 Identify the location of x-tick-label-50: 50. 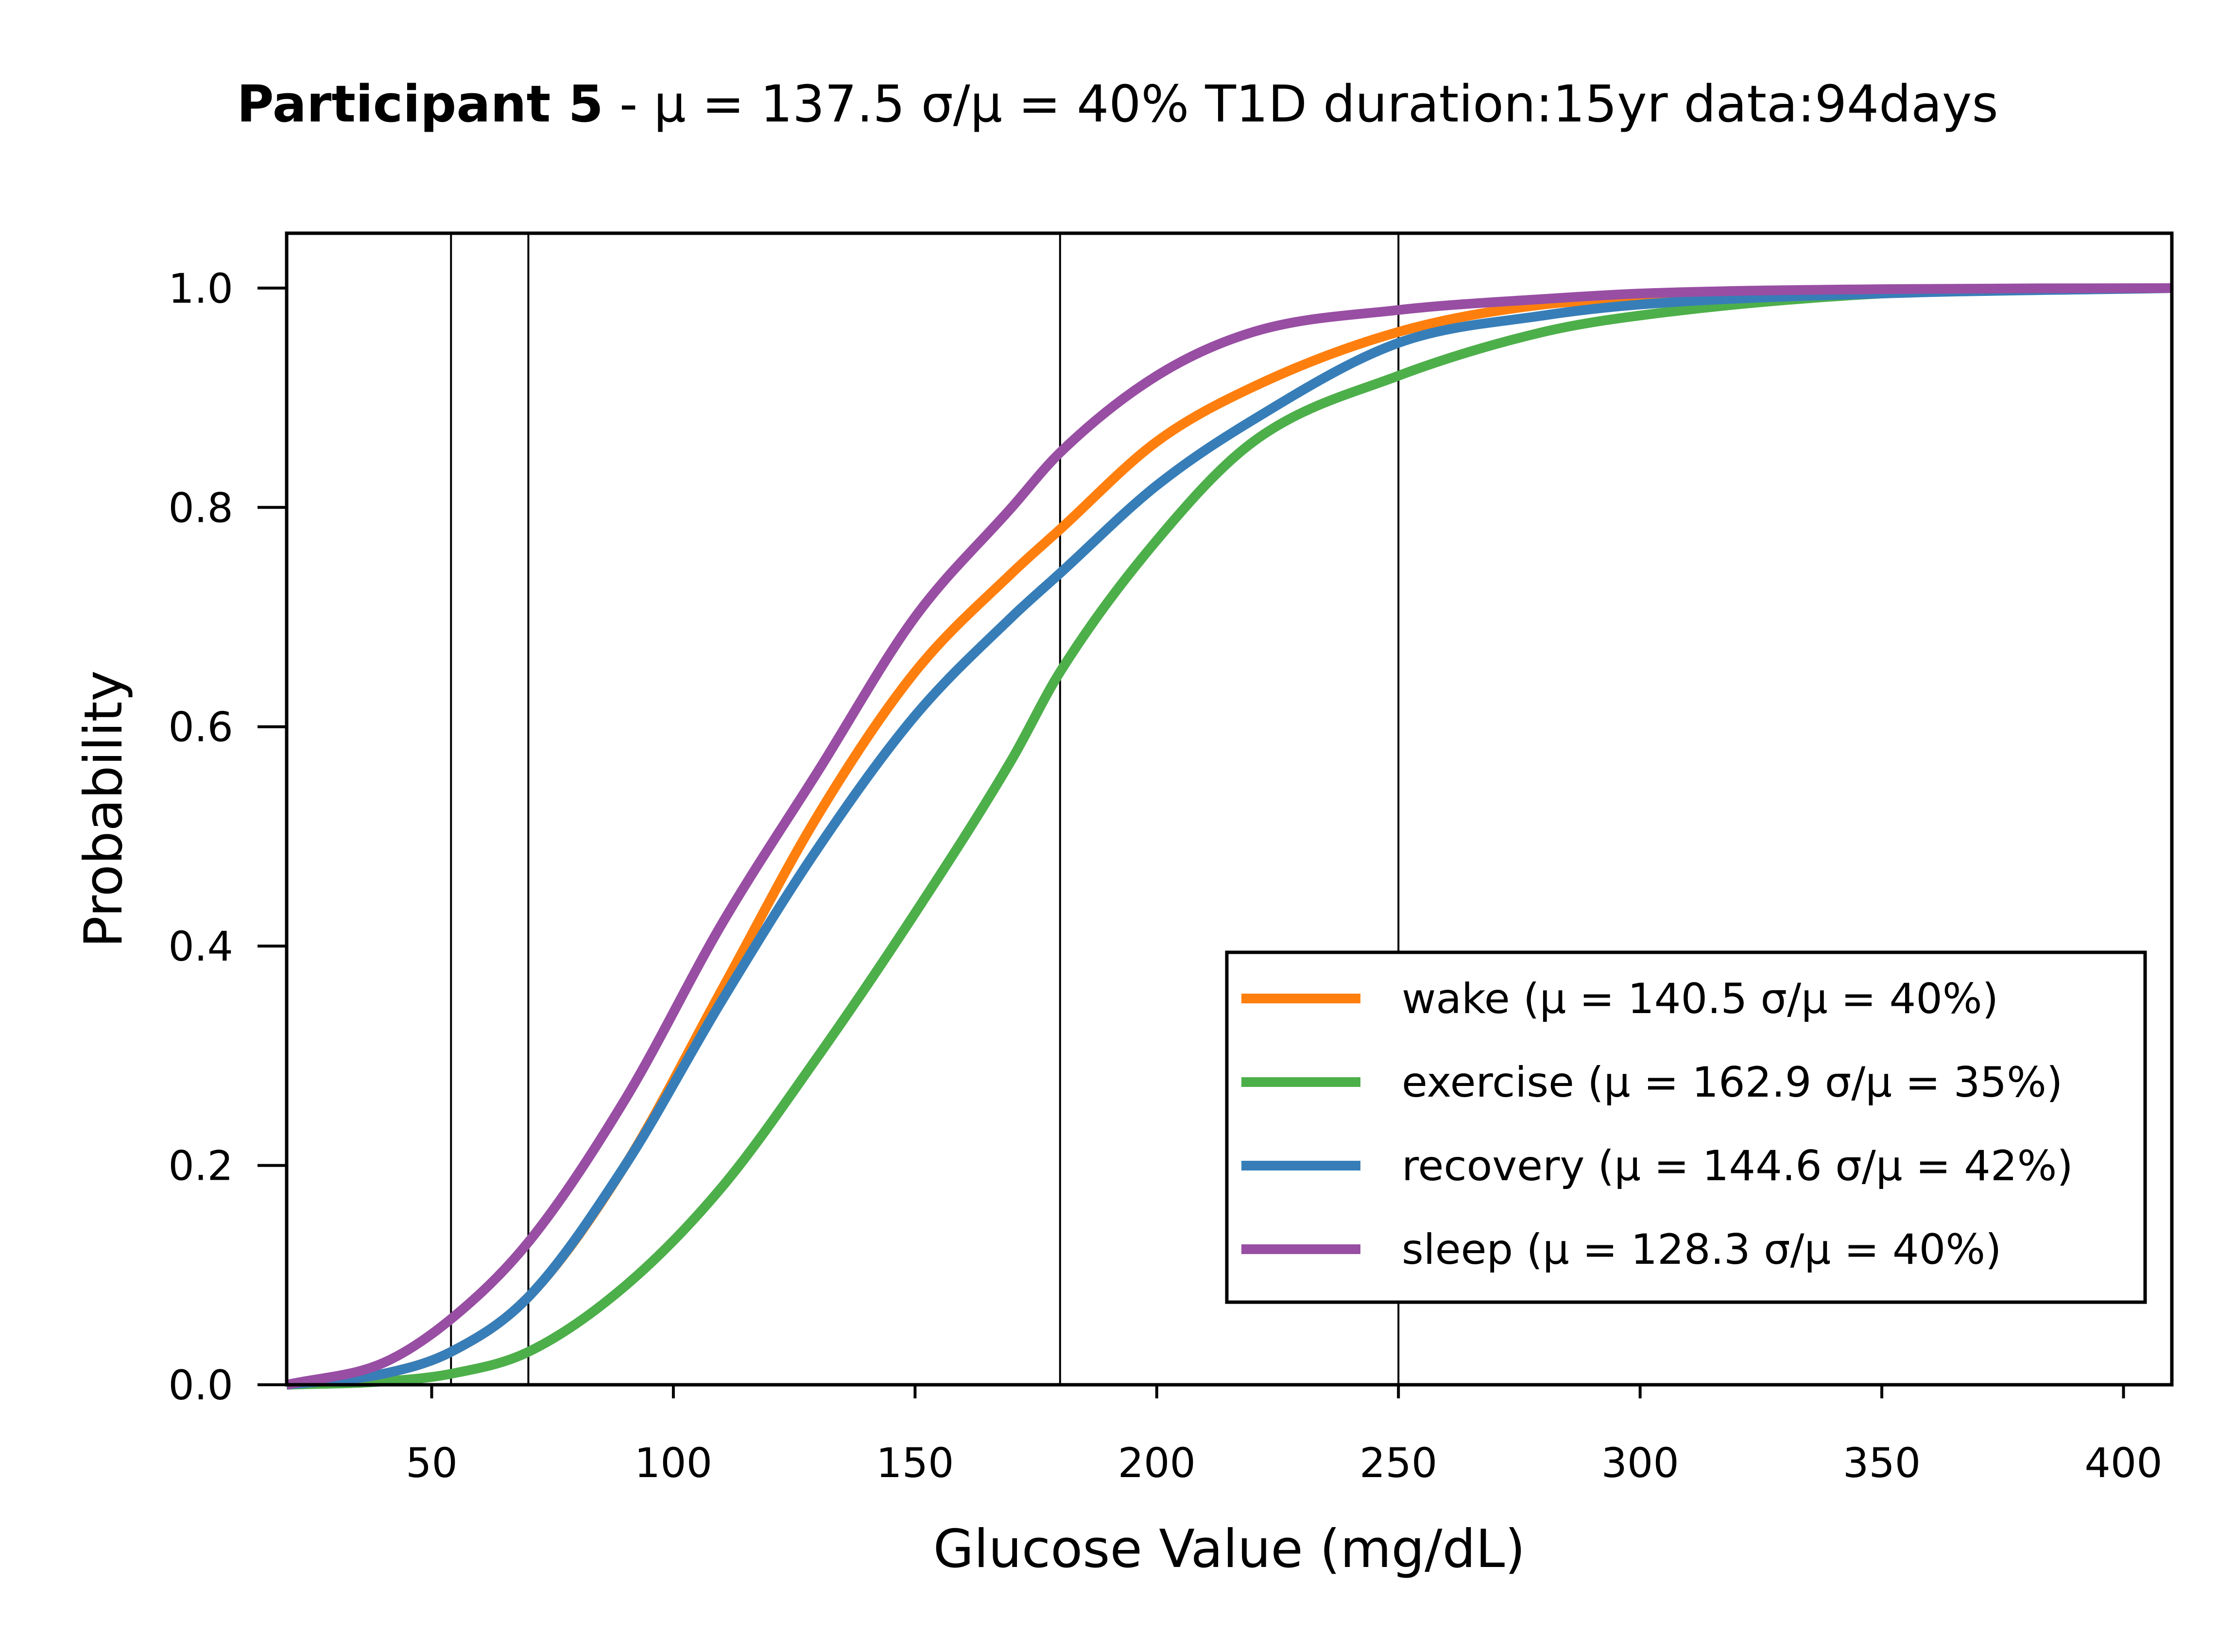
(432, 1463).